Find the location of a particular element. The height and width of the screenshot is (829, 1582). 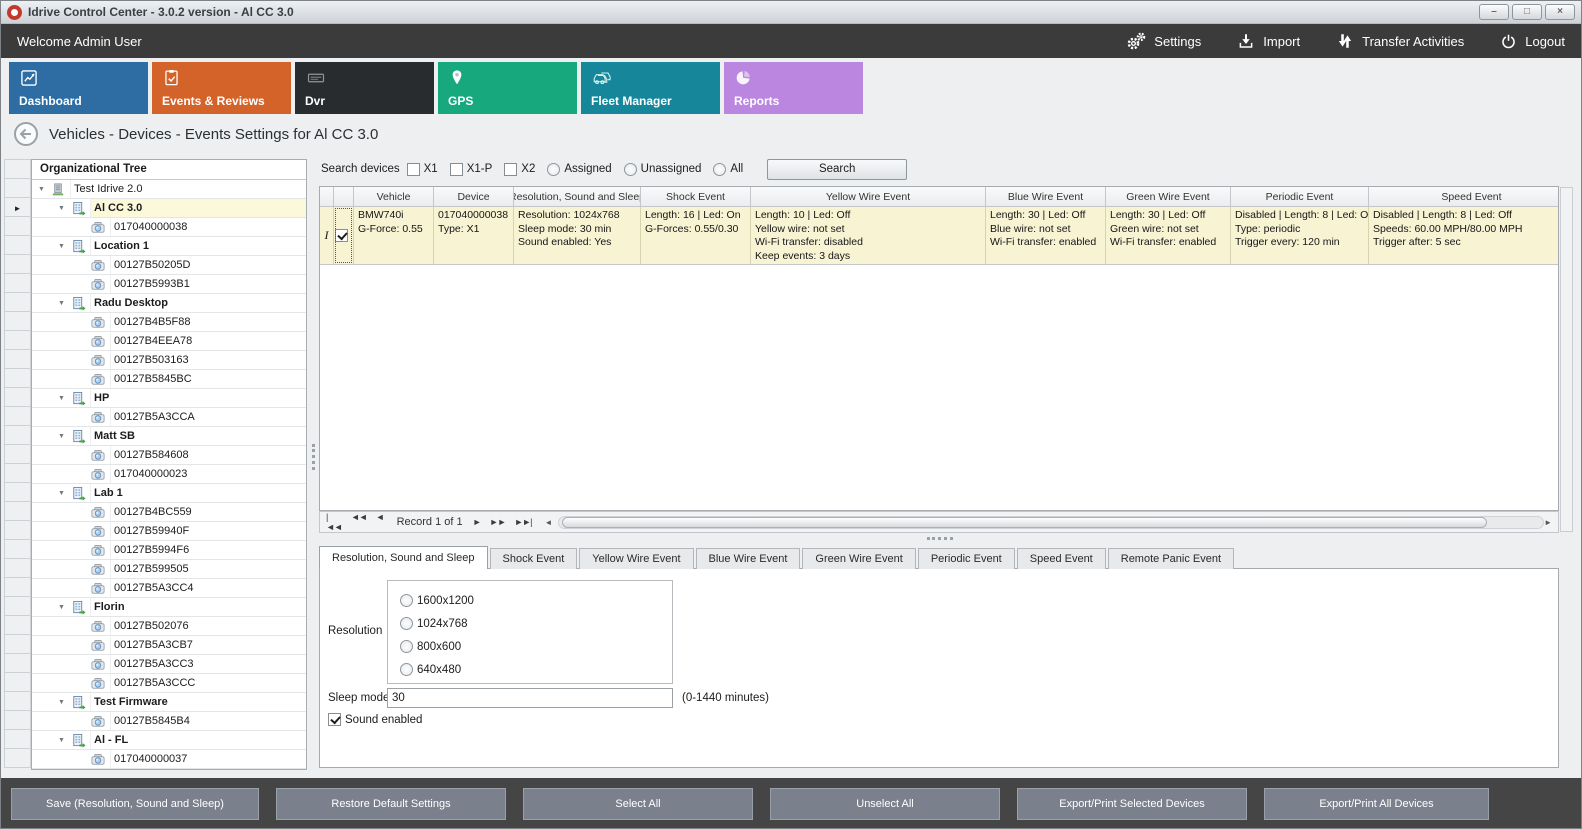

horizontal-splitter is located at coordinates (939, 538).